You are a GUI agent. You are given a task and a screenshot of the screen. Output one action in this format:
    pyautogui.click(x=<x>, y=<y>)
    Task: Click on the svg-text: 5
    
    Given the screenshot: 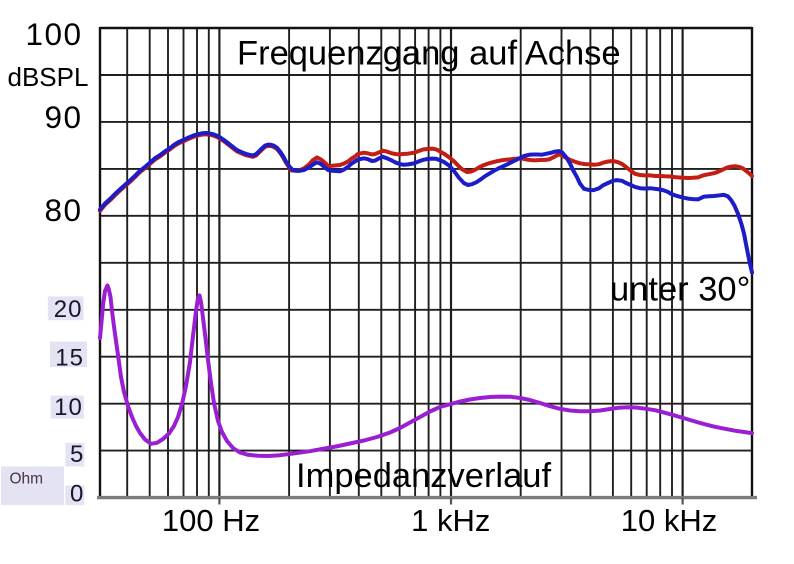 What is the action you would take?
    pyautogui.click(x=76, y=454)
    